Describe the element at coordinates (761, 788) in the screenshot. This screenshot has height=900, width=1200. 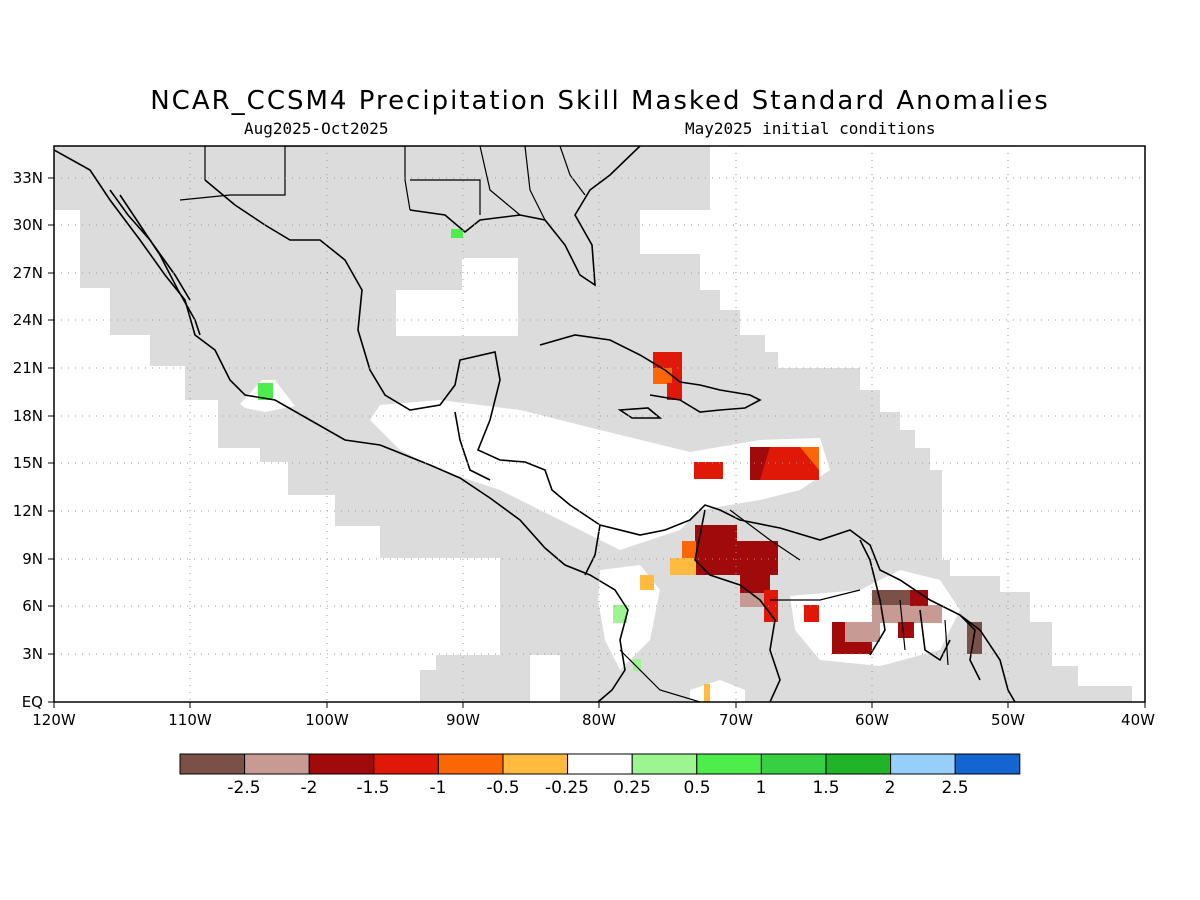
I see `colorbar-label: 1` at that location.